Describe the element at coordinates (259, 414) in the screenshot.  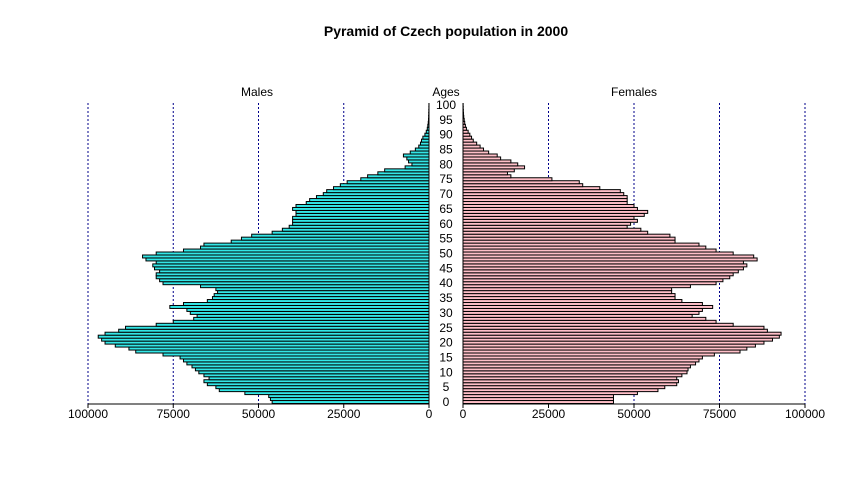
I see `x-tick-label-left: 50000` at that location.